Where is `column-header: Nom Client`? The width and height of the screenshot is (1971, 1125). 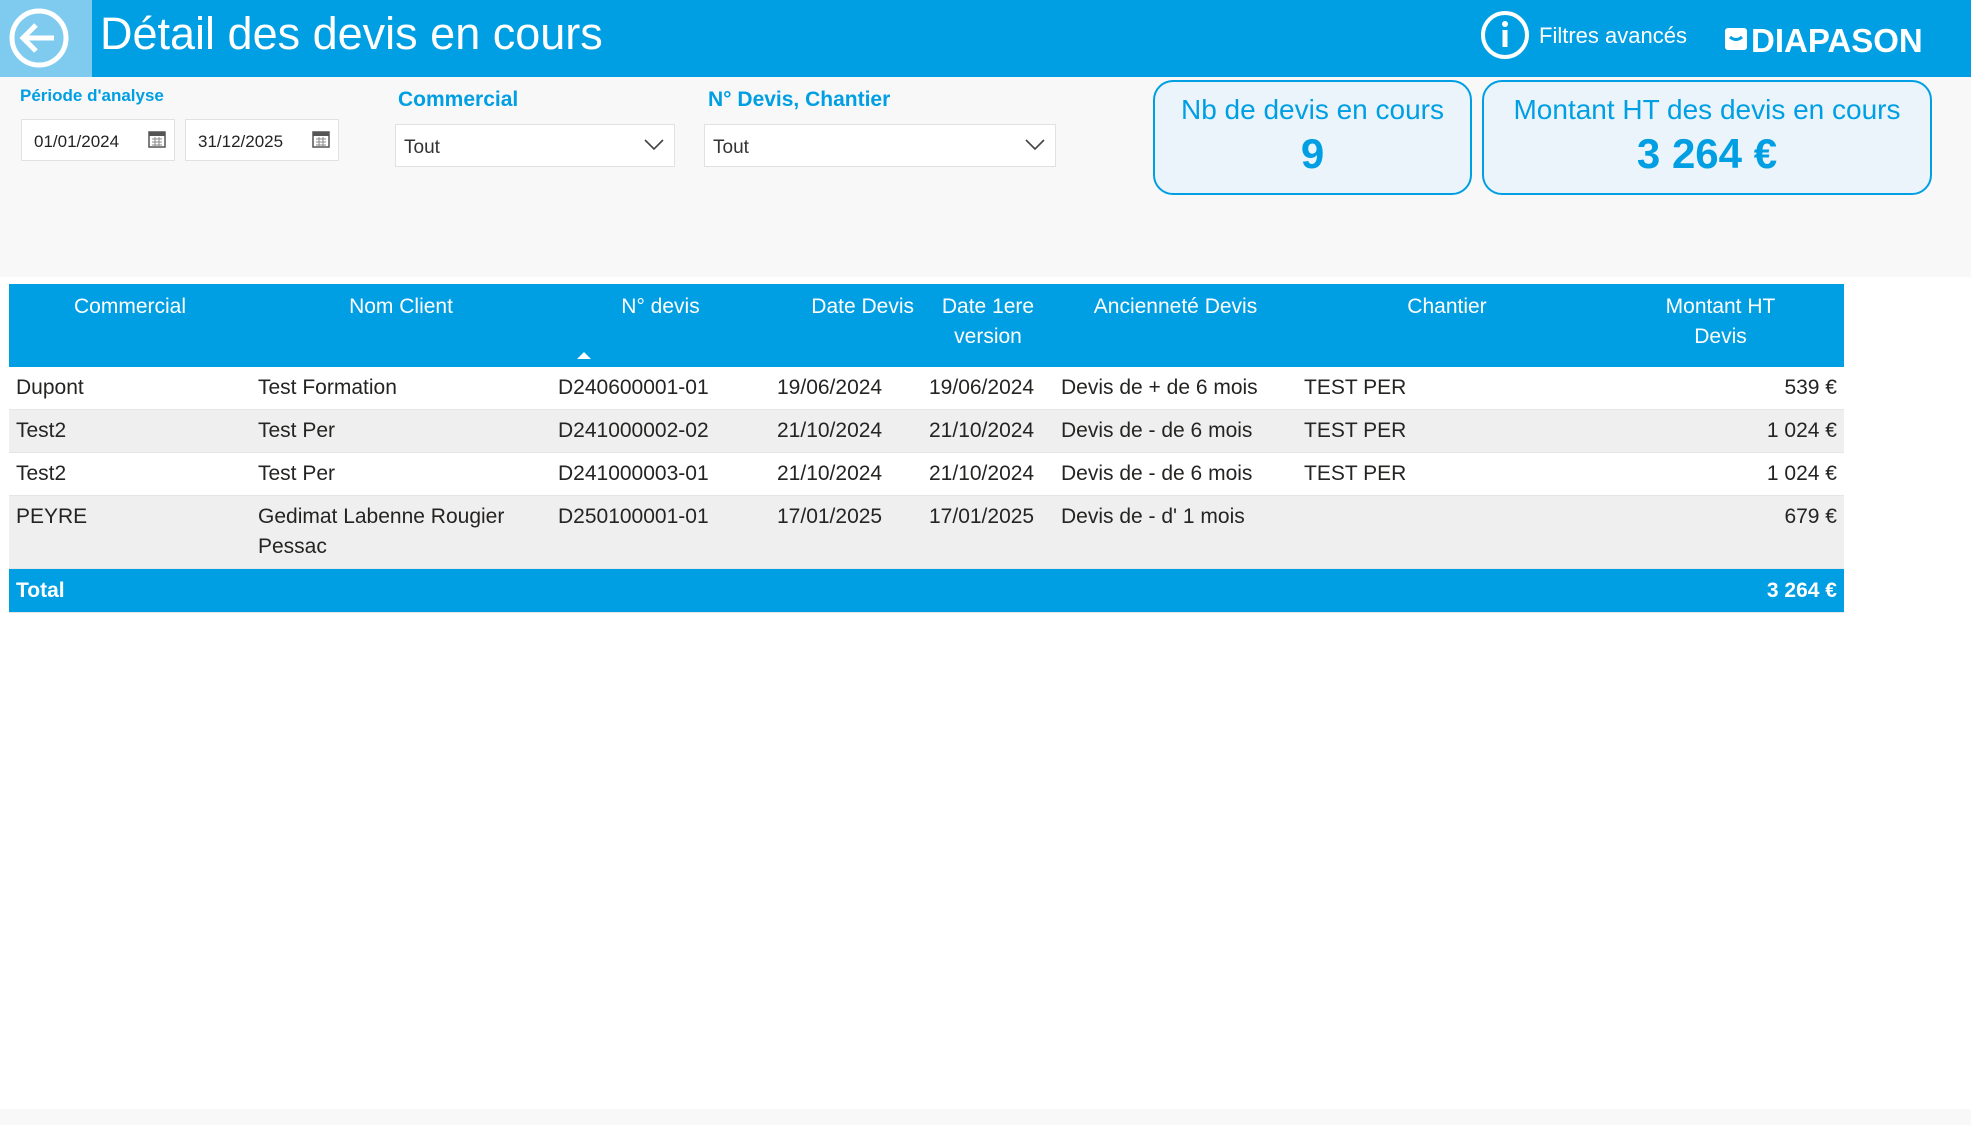 column-header: Nom Client is located at coordinates (401, 325).